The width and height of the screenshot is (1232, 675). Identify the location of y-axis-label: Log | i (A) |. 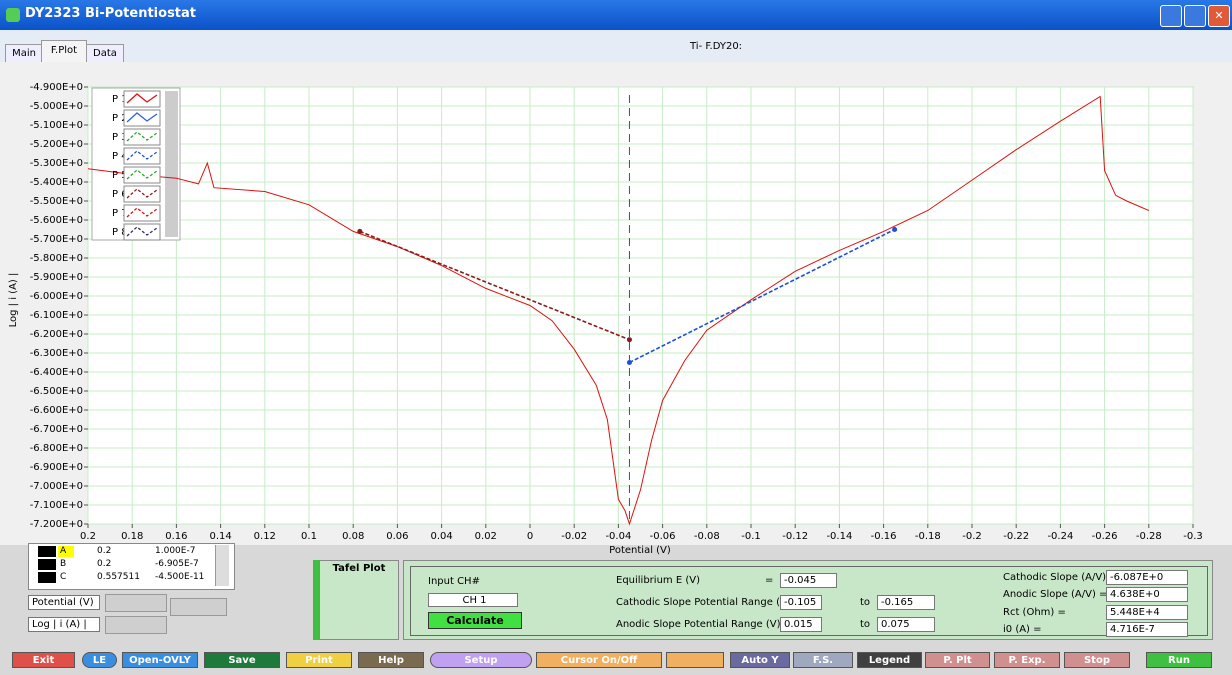
(13, 300).